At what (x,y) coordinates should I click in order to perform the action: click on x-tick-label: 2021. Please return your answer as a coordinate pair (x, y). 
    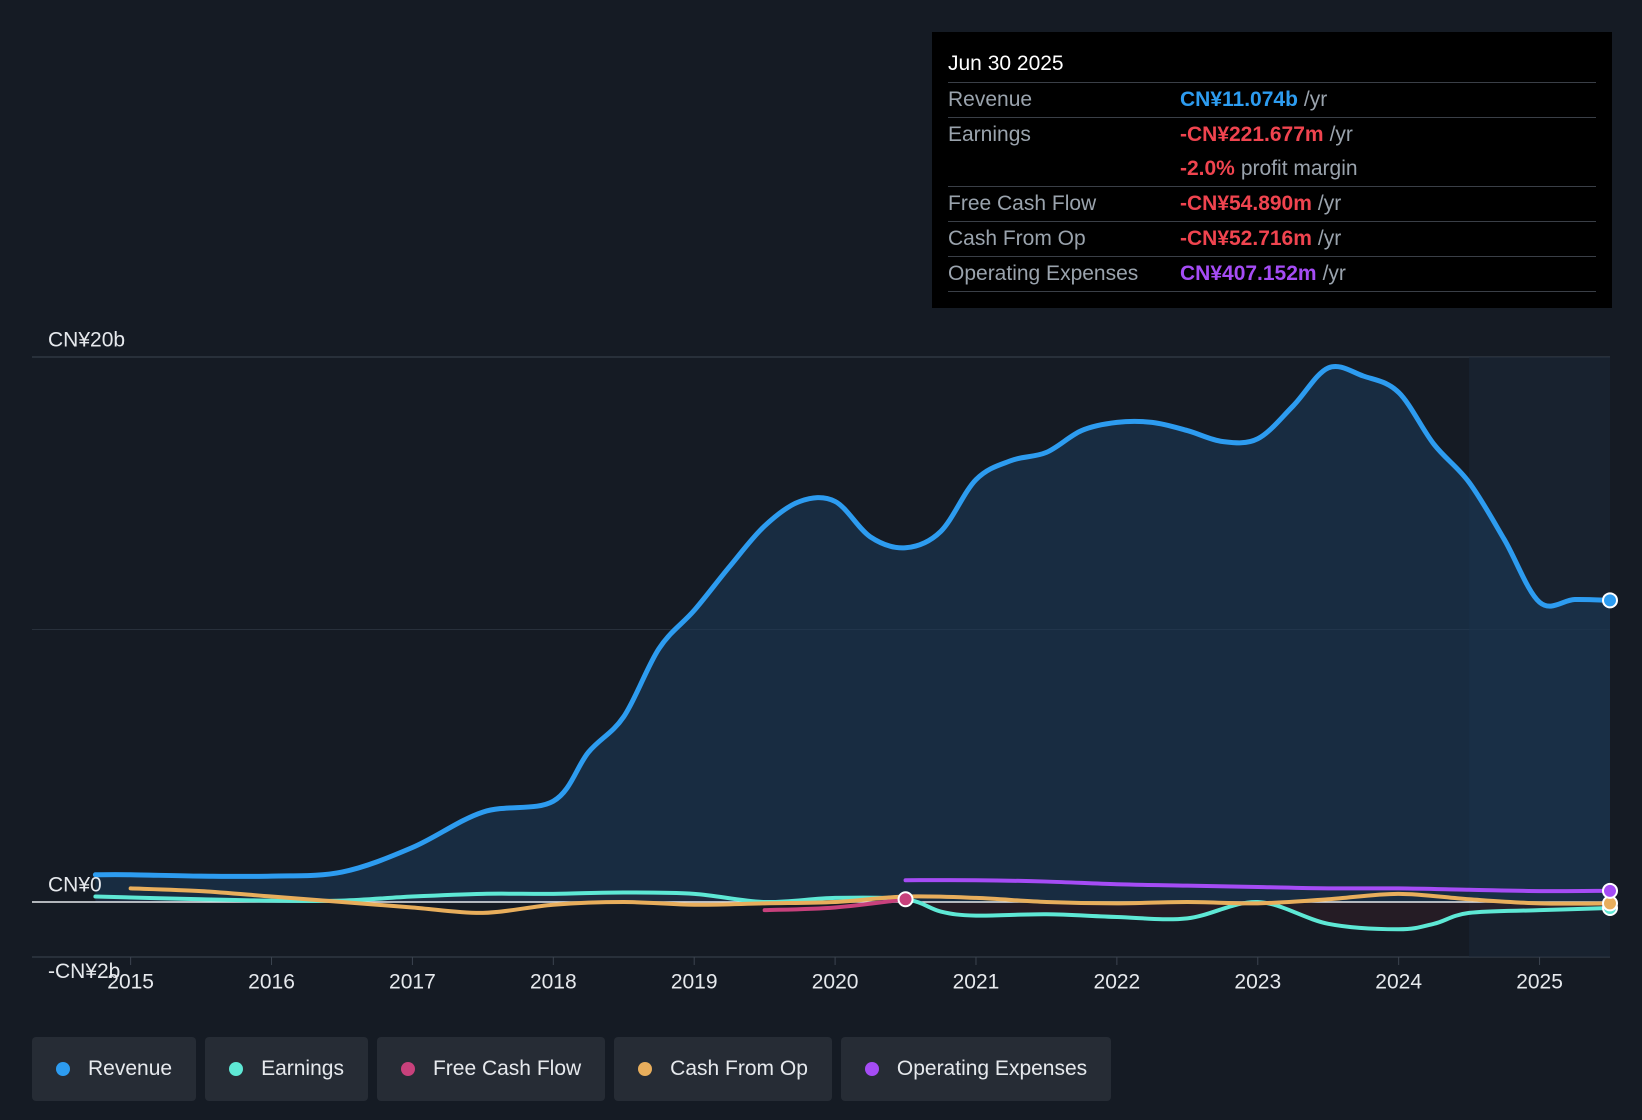
    Looking at the image, I should click on (976, 982).